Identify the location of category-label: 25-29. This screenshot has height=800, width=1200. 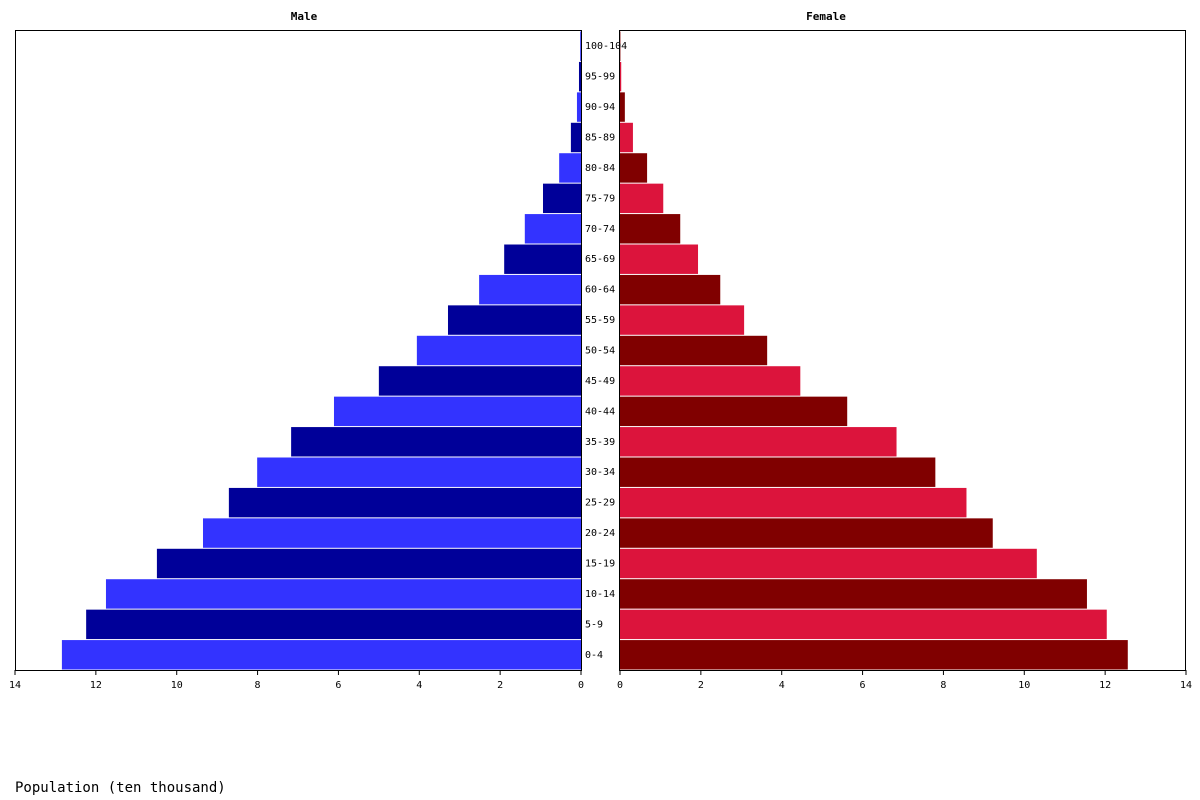
(600, 503).